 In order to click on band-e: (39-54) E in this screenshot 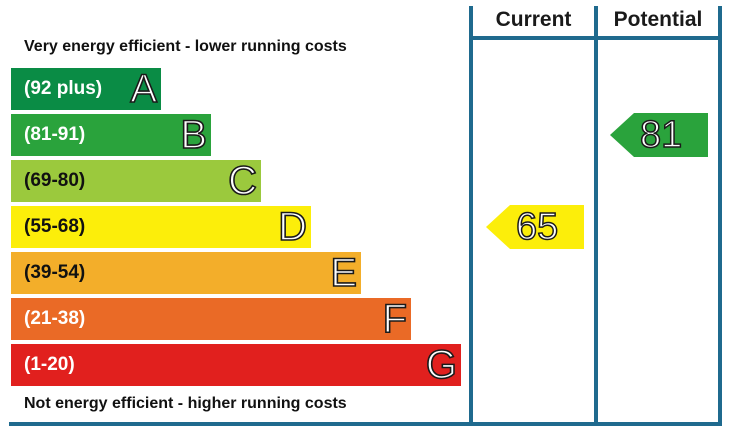, I will do `click(186, 273)`.